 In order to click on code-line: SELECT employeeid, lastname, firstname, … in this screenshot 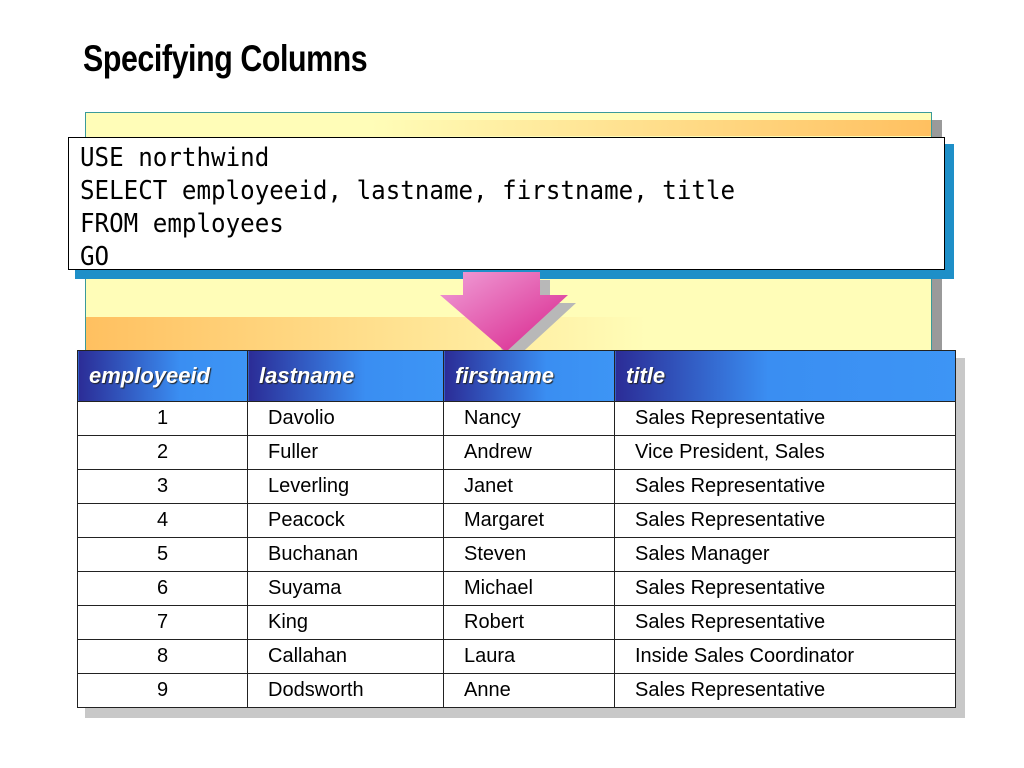, I will do `click(408, 191)`.